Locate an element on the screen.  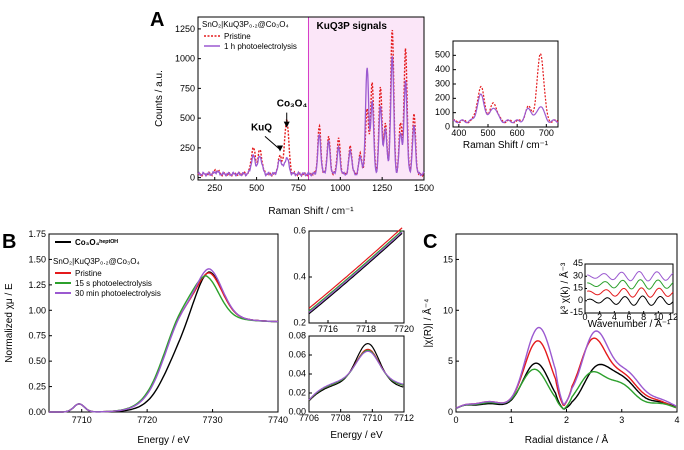
x-tick-label: 1250 is located at coordinates (382, 188).